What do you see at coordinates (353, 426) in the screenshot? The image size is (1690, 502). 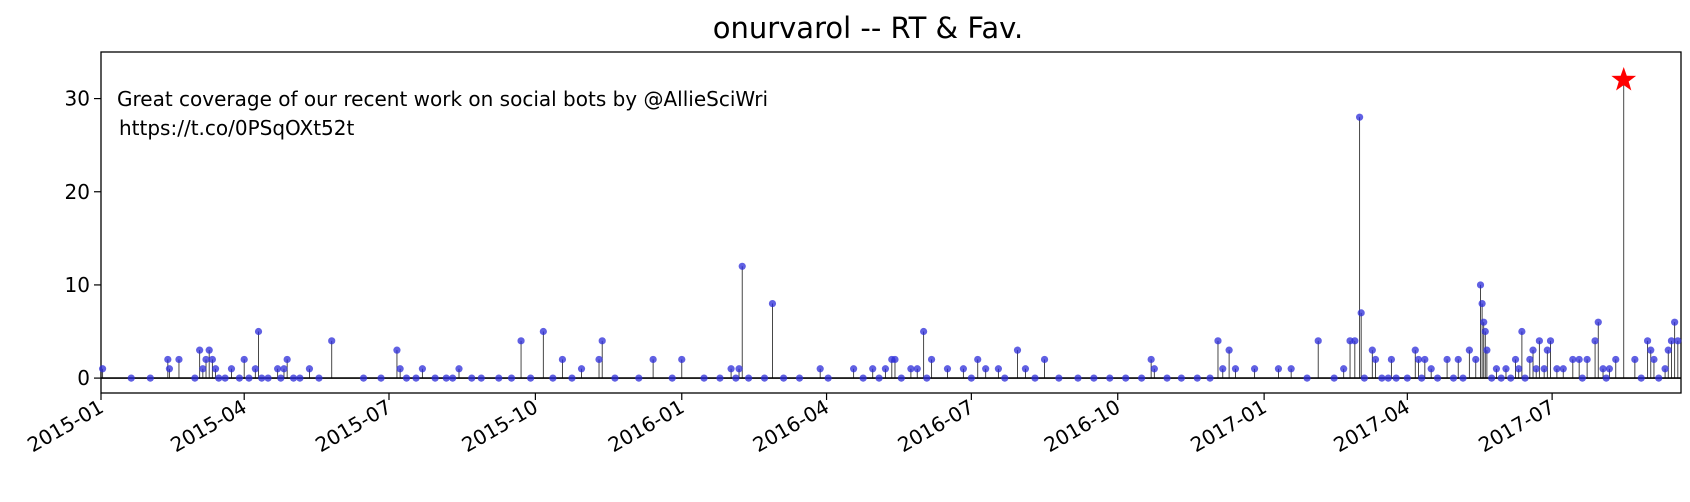 I see `x-tick-label-2: 2015-07` at bounding box center [353, 426].